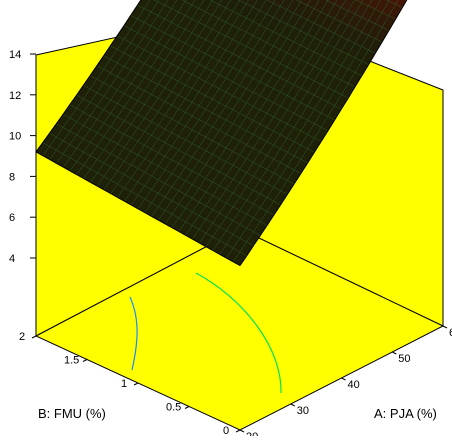 The width and height of the screenshot is (452, 441). What do you see at coordinates (226, 430) in the screenshot?
I see `y-tick-label: 0` at bounding box center [226, 430].